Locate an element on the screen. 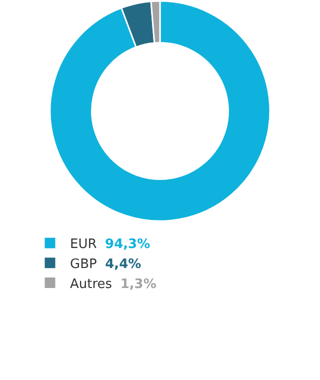 This screenshot has height=380, width=320. legend-label: GBP is located at coordinates (83, 264).